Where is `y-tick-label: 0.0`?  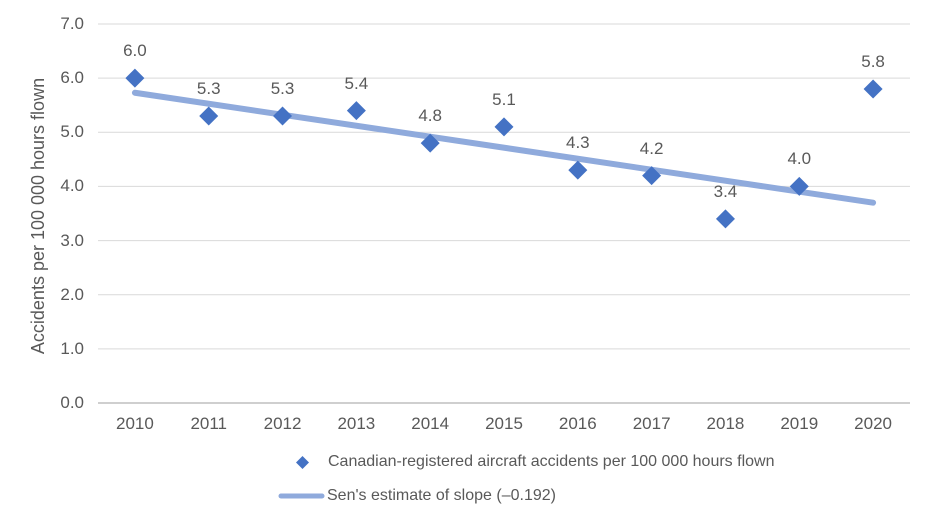 y-tick-label: 0.0 is located at coordinates (72, 402).